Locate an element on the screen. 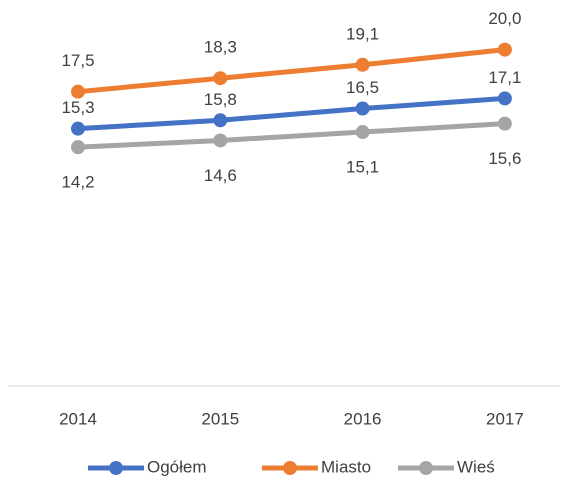 This screenshot has height=486, width=567. legend-label: Wieś is located at coordinates (476, 466).